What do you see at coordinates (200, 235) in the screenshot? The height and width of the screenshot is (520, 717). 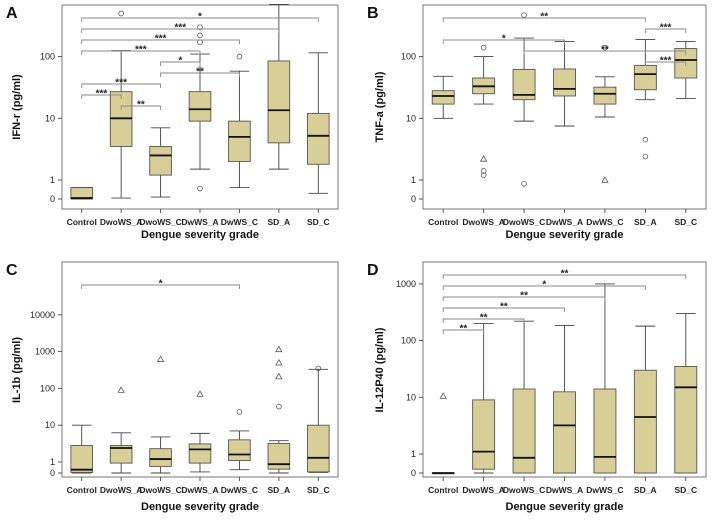 I see `x-axis-label: Dengue severity grade` at bounding box center [200, 235].